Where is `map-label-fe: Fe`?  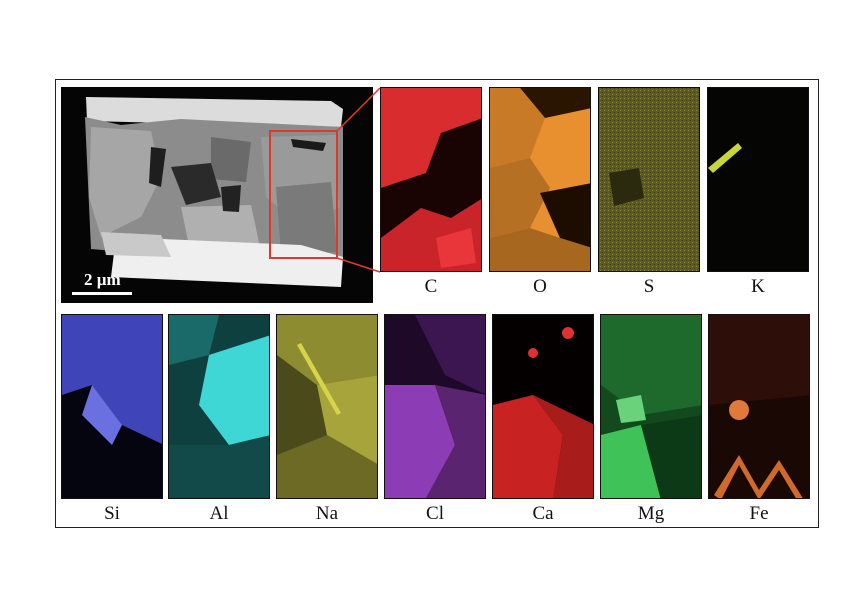 map-label-fe: Fe is located at coordinates (759, 513).